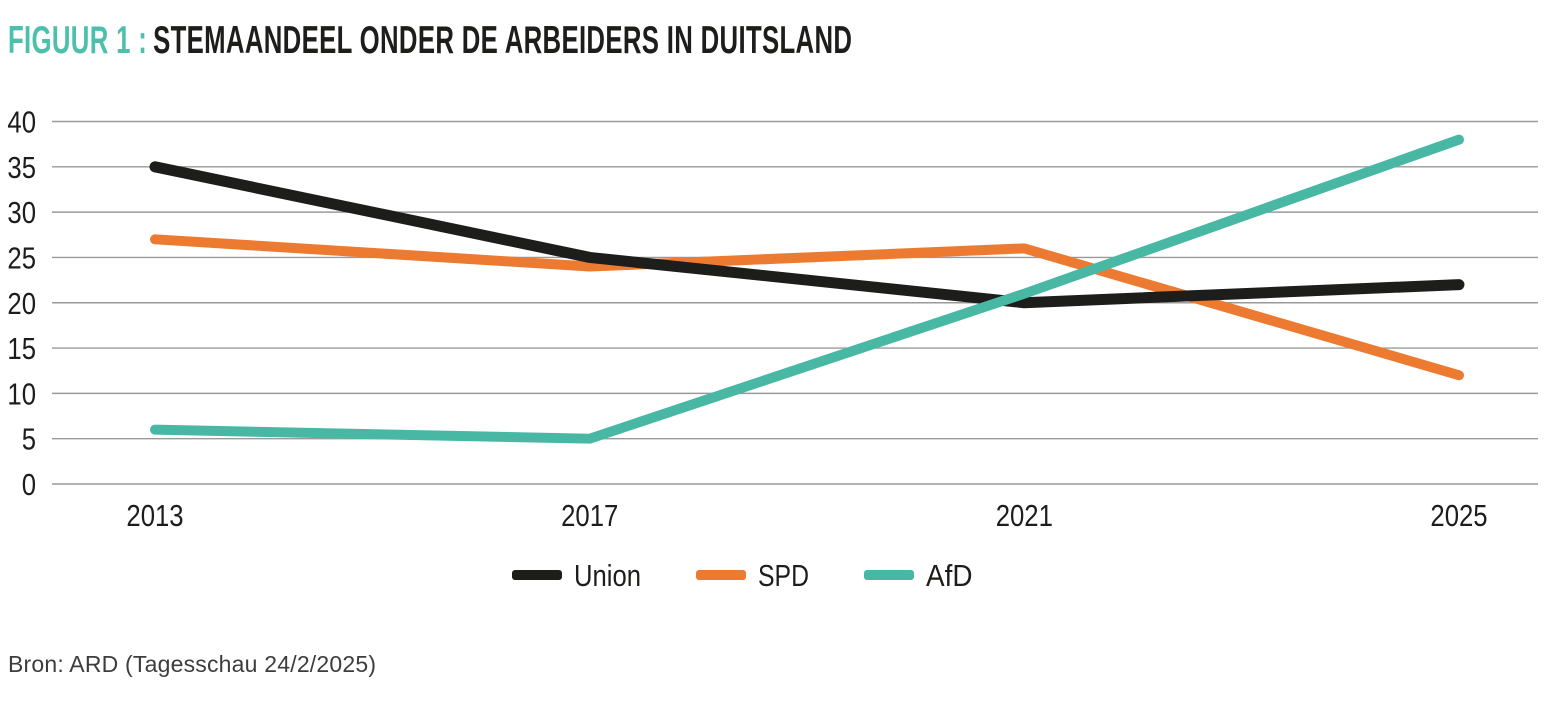  I want to click on y-axis-tick-label: 30, so click(21, 212).